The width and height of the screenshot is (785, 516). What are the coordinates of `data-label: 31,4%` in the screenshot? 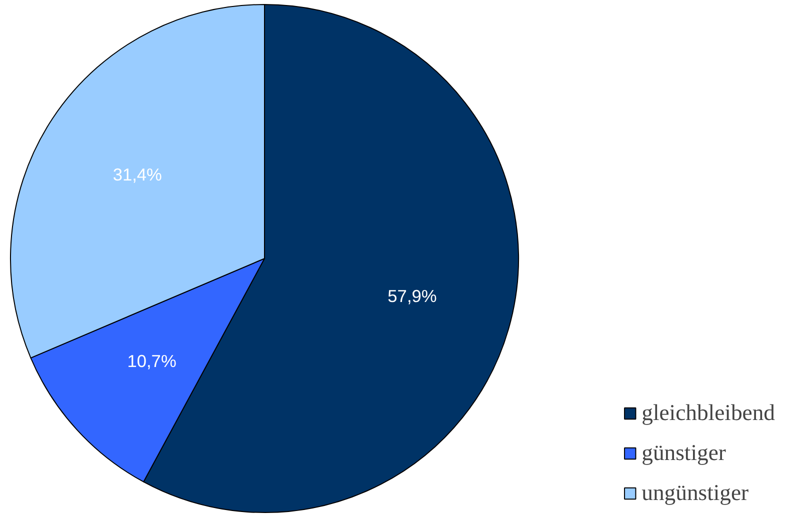 It's located at (137, 174).